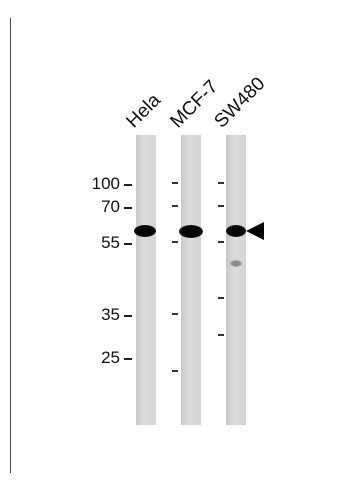 Image resolution: width=341 pixels, height=480 pixels. I want to click on band-hela, so click(145, 231).